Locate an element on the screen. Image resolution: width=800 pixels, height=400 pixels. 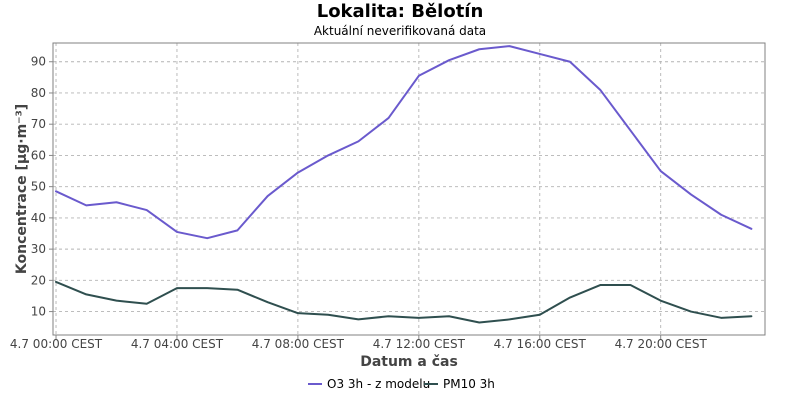
x-tick-label: 4.7 00:00 CEST is located at coordinates (56, 344).